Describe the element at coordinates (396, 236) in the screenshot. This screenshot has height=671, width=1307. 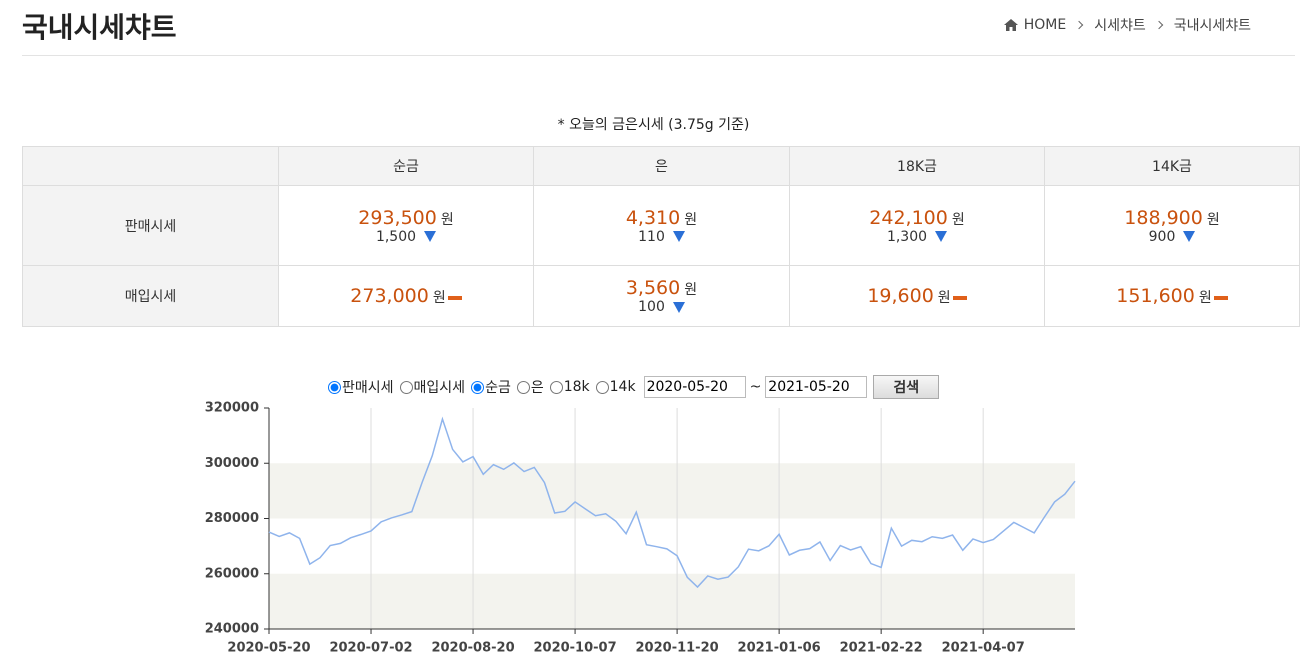
I see `change: 1,500` at that location.